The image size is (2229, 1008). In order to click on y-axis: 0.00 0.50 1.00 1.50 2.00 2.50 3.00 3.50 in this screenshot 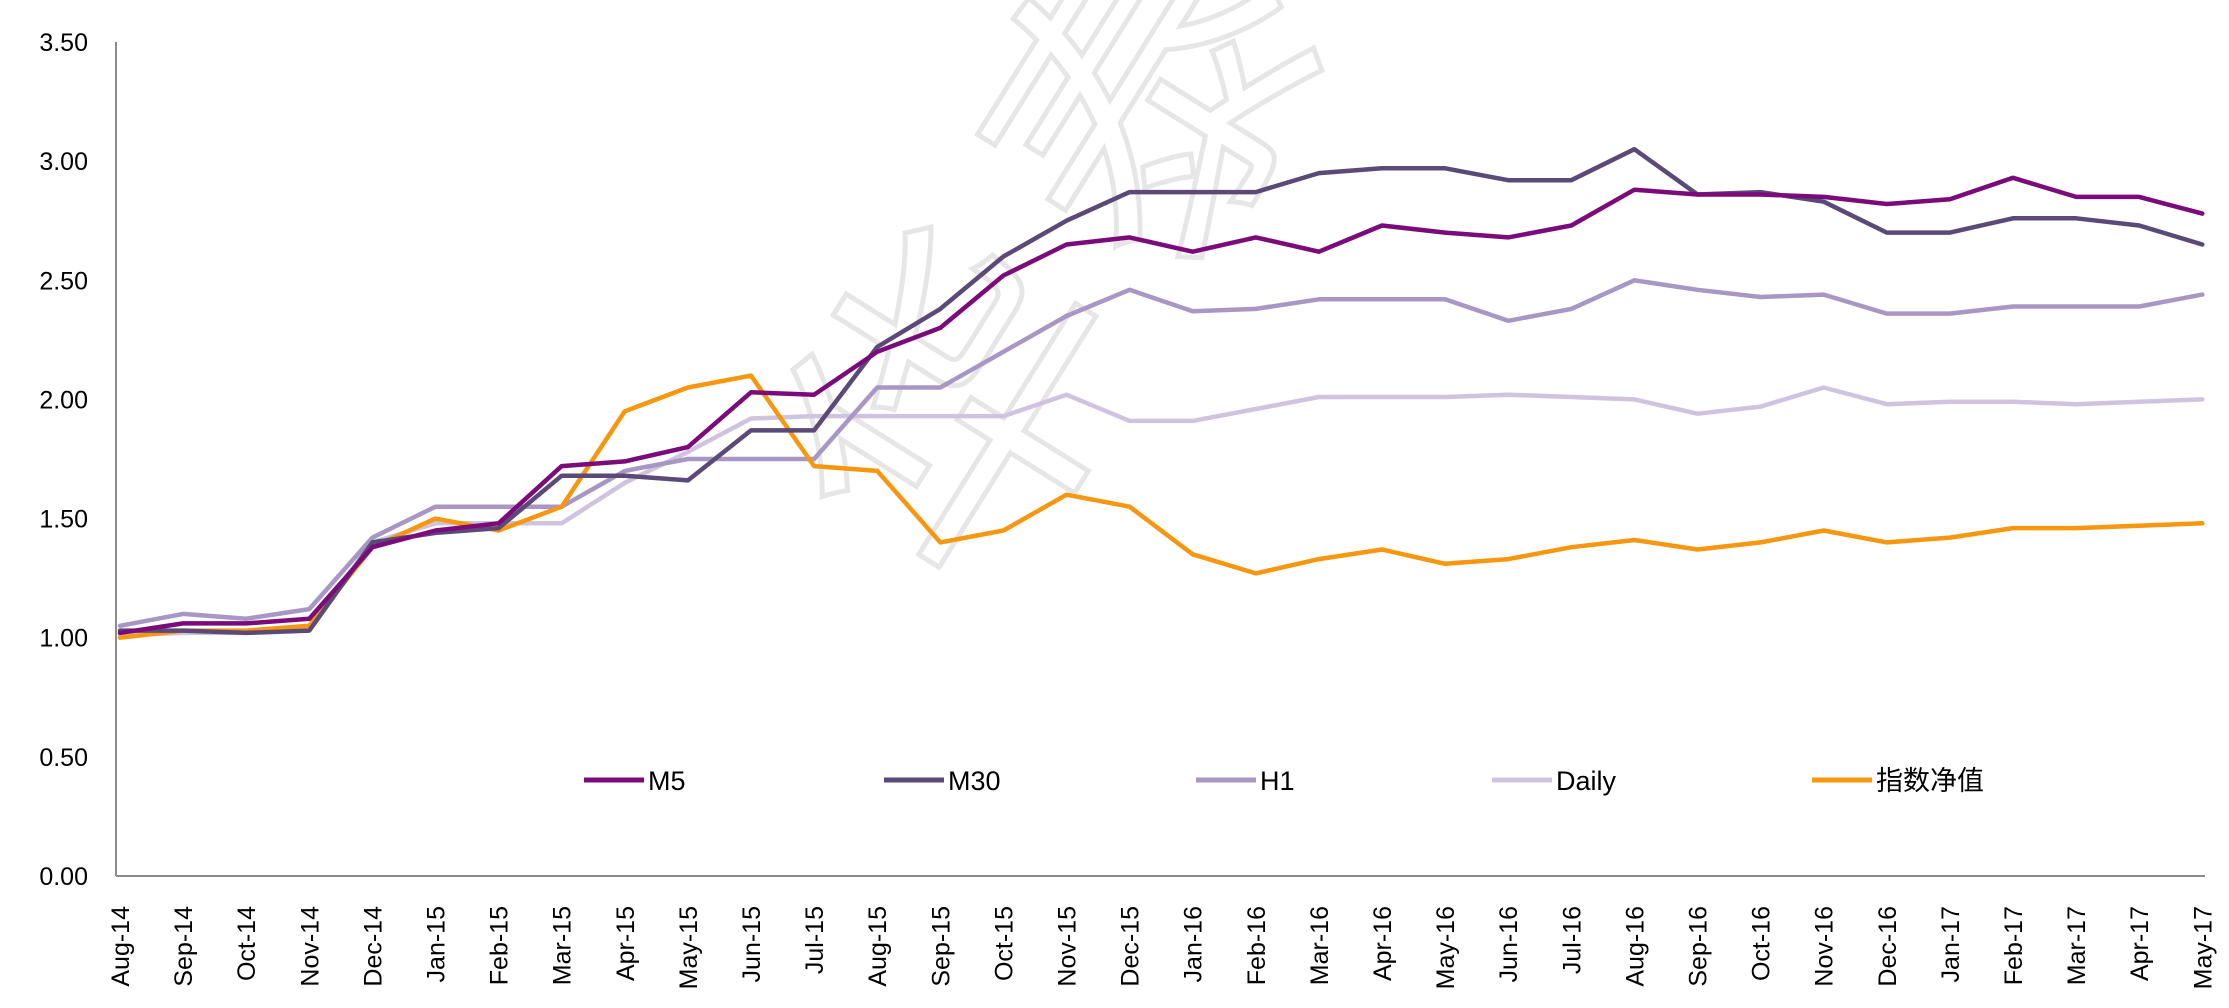, I will do `click(78, 460)`.